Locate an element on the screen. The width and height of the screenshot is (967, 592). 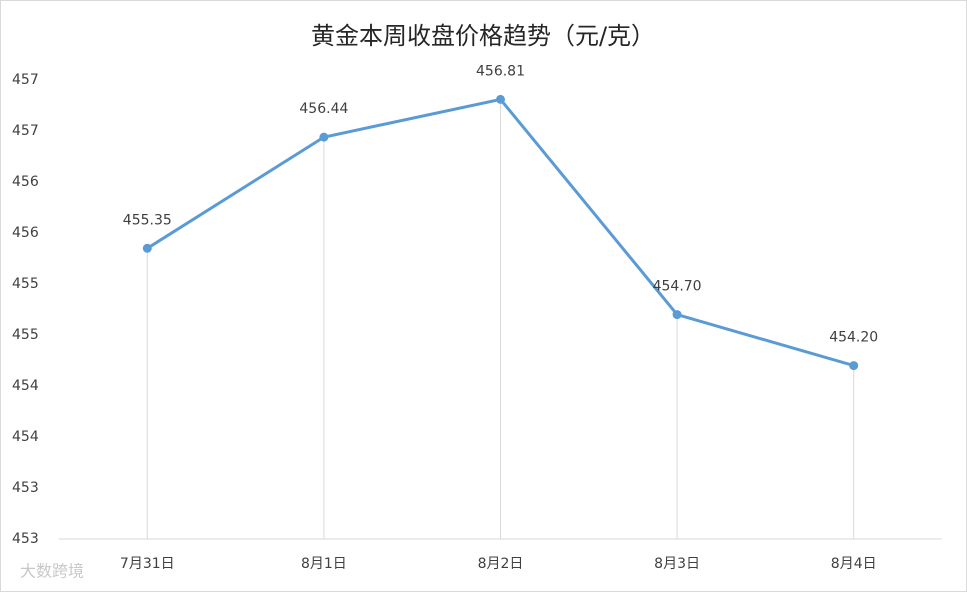
x-tick-label: 8月2日 is located at coordinates (501, 564).